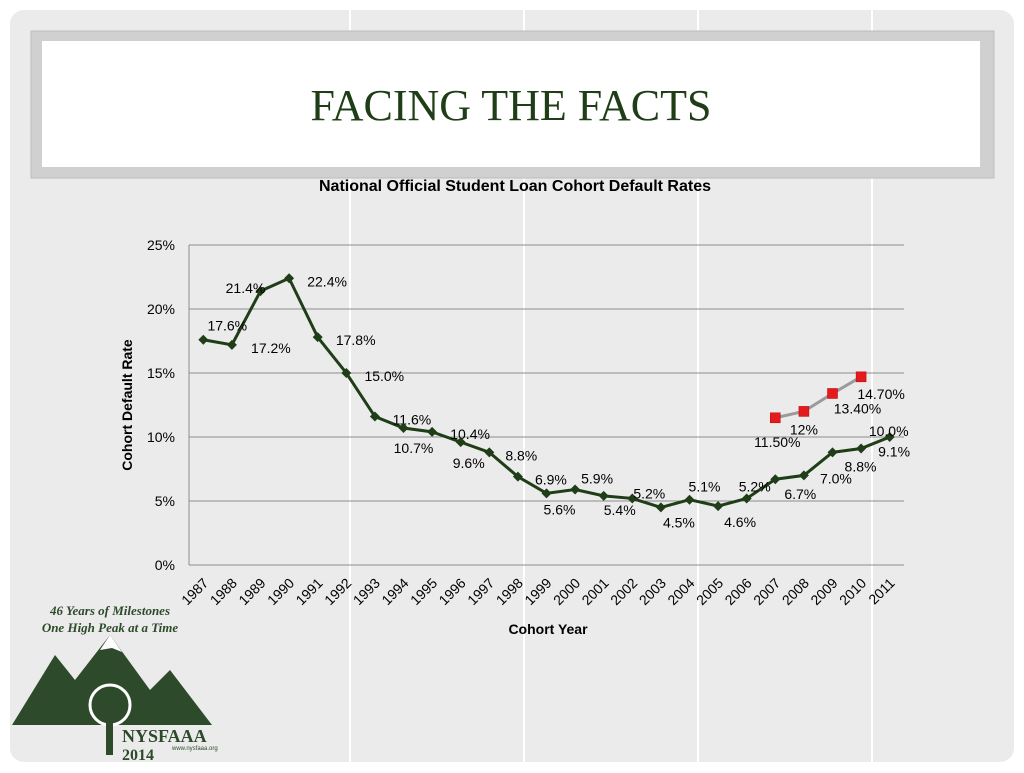 Image resolution: width=1024 pixels, height=773 pixels. I want to click on data-label: 17.8%, so click(356, 340).